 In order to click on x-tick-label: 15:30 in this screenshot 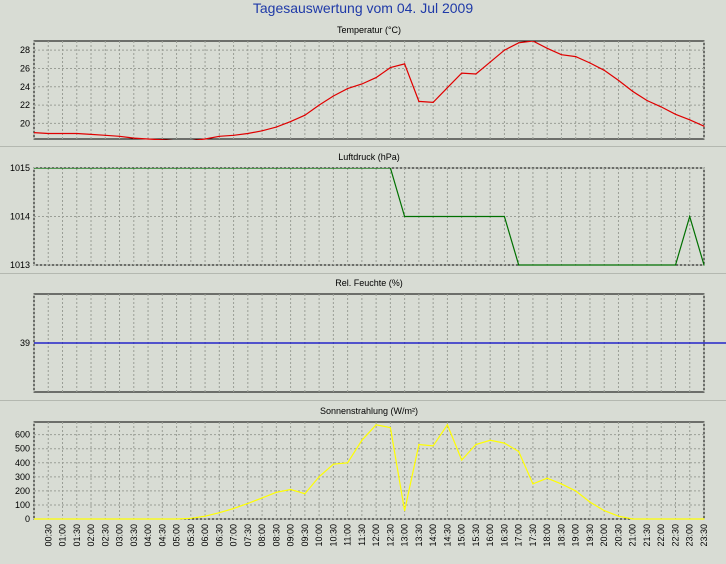, I will do `click(476, 535)`.